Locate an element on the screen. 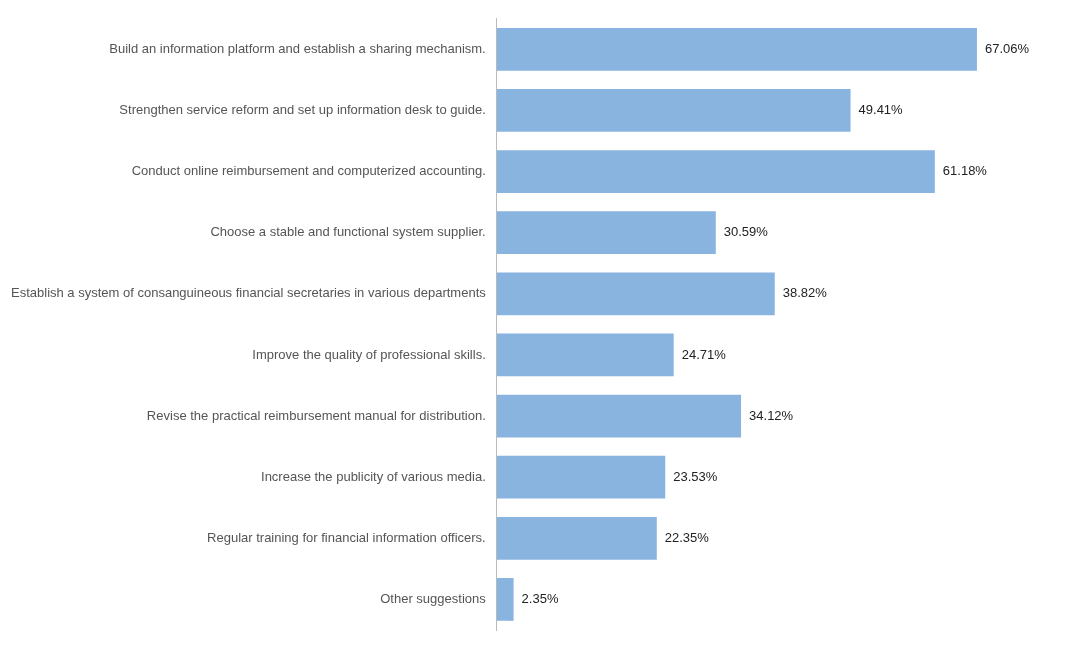 This screenshot has width=1079, height=657. y-tick-label: Other suggestions is located at coordinates (433, 599).